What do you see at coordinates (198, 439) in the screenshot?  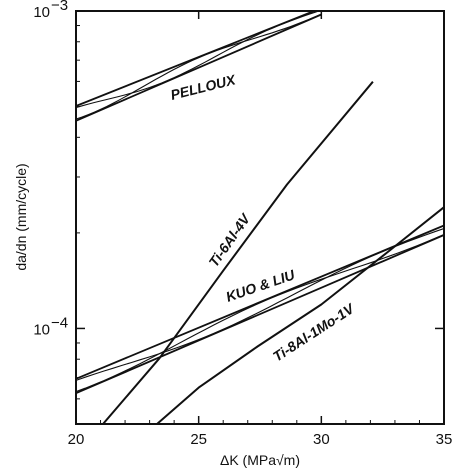 I see `x-tick-label: 25` at bounding box center [198, 439].